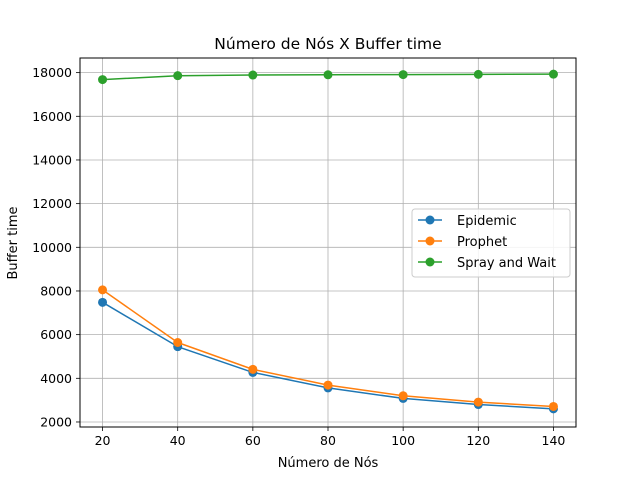  What do you see at coordinates (554, 440) in the screenshot?
I see `x-tick-label: 140` at bounding box center [554, 440].